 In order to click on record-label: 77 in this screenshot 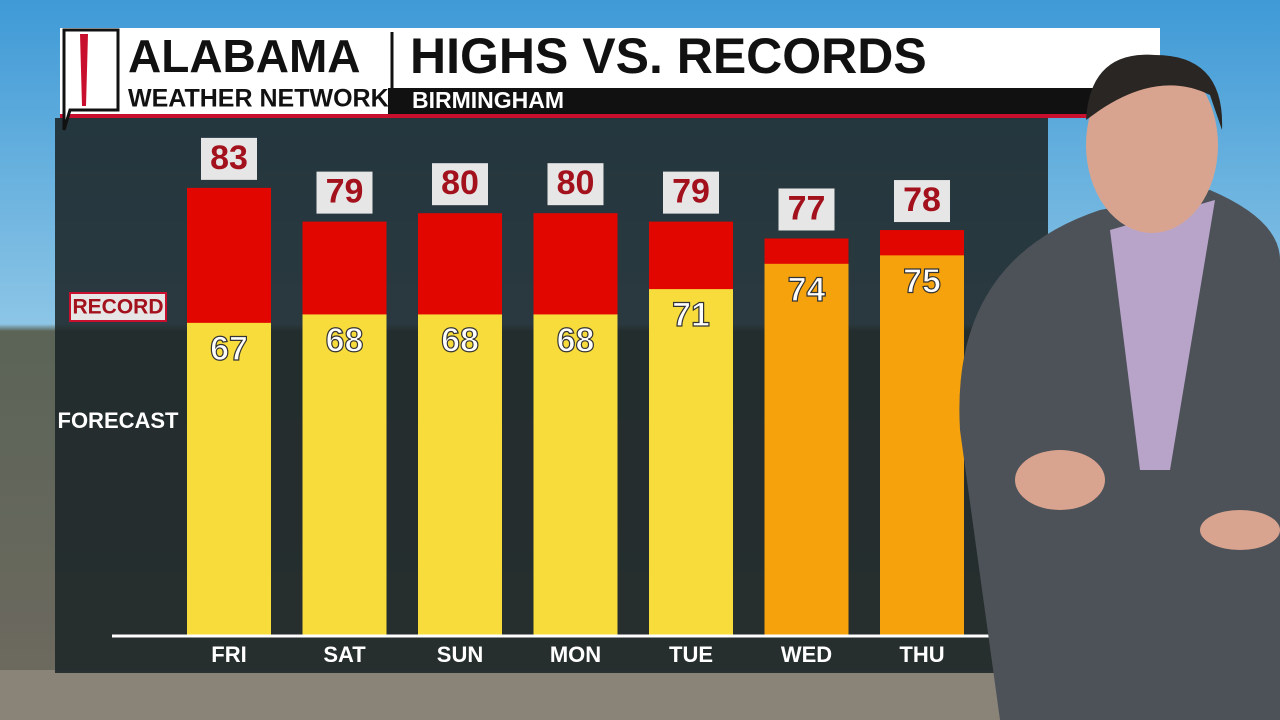, I will do `click(807, 208)`.